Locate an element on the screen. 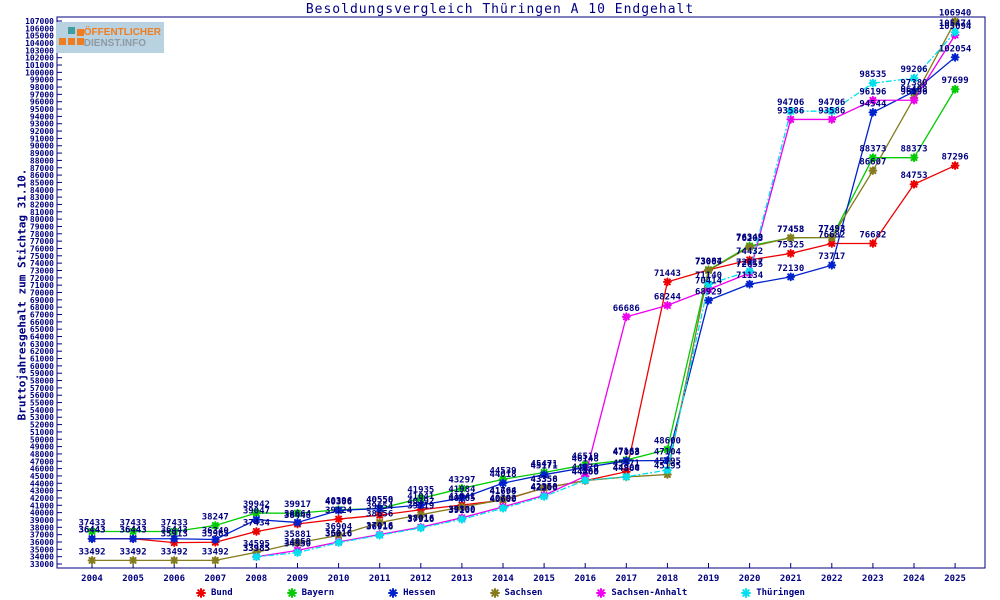  value-label-bayern: 47168 is located at coordinates (626, 452).